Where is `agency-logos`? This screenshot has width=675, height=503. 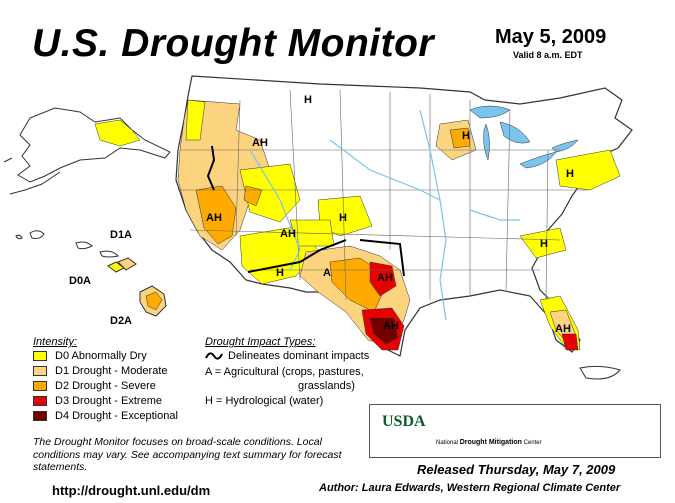 agency-logos is located at coordinates (515, 431).